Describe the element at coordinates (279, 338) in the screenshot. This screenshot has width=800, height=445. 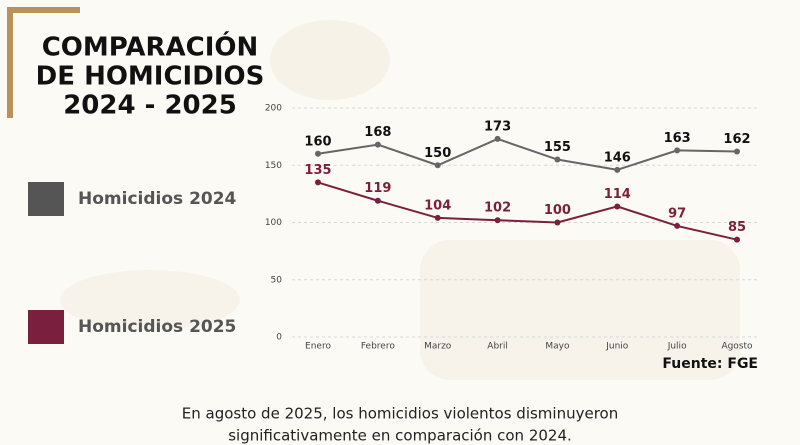
I see `y-tick-label: 0` at that location.